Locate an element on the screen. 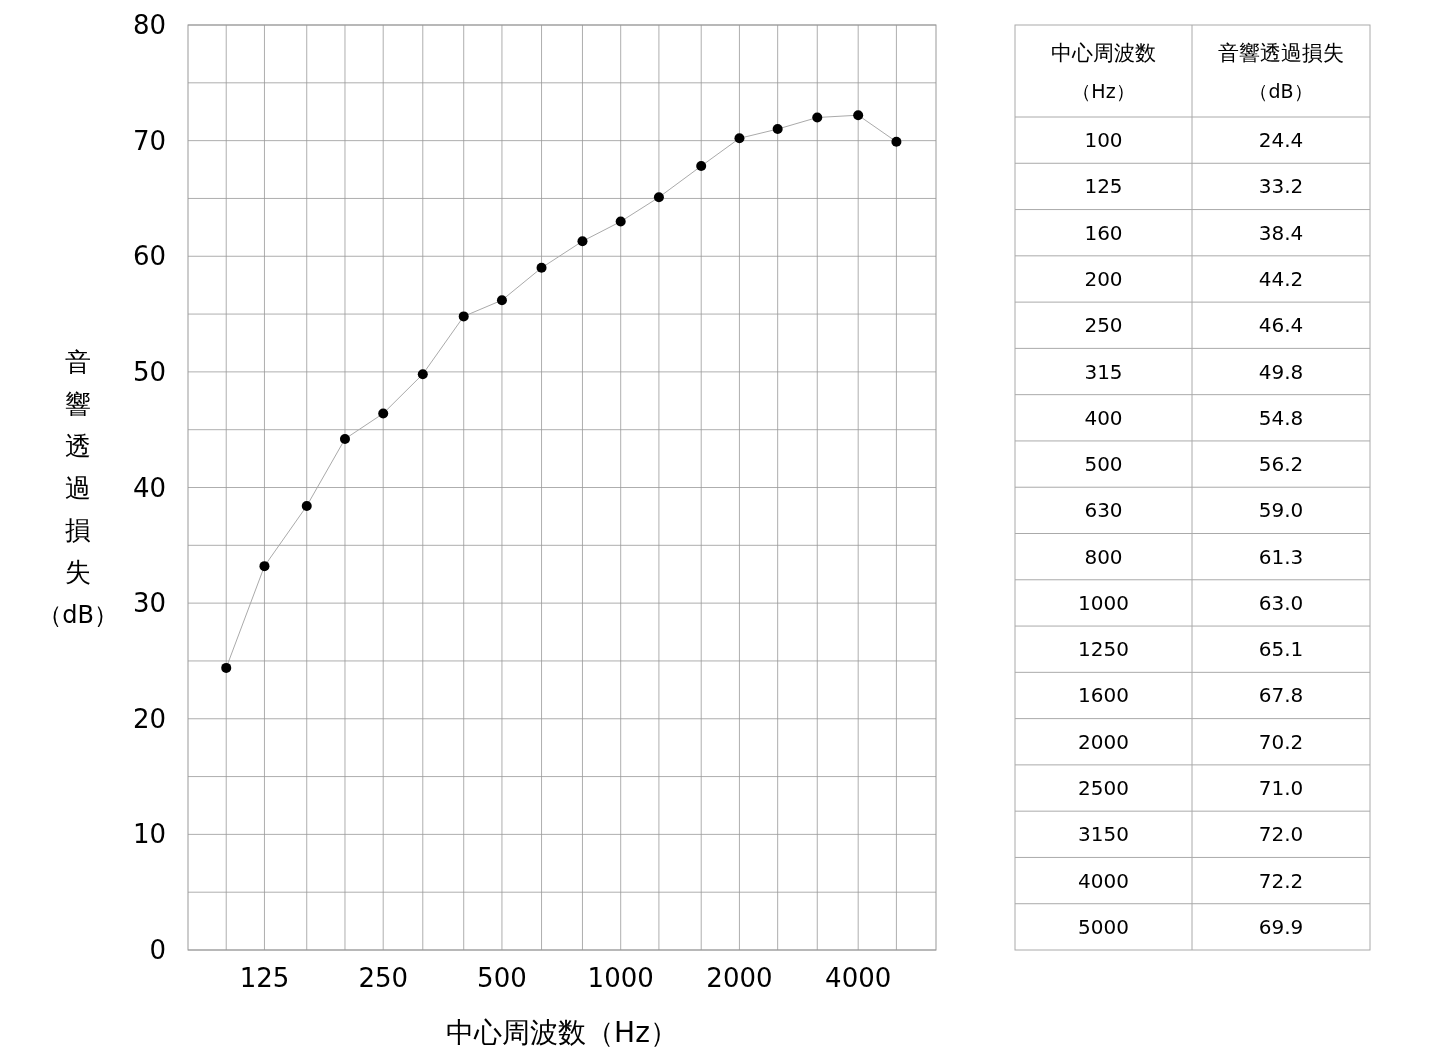  data-label: 67.8 is located at coordinates (1281, 695).